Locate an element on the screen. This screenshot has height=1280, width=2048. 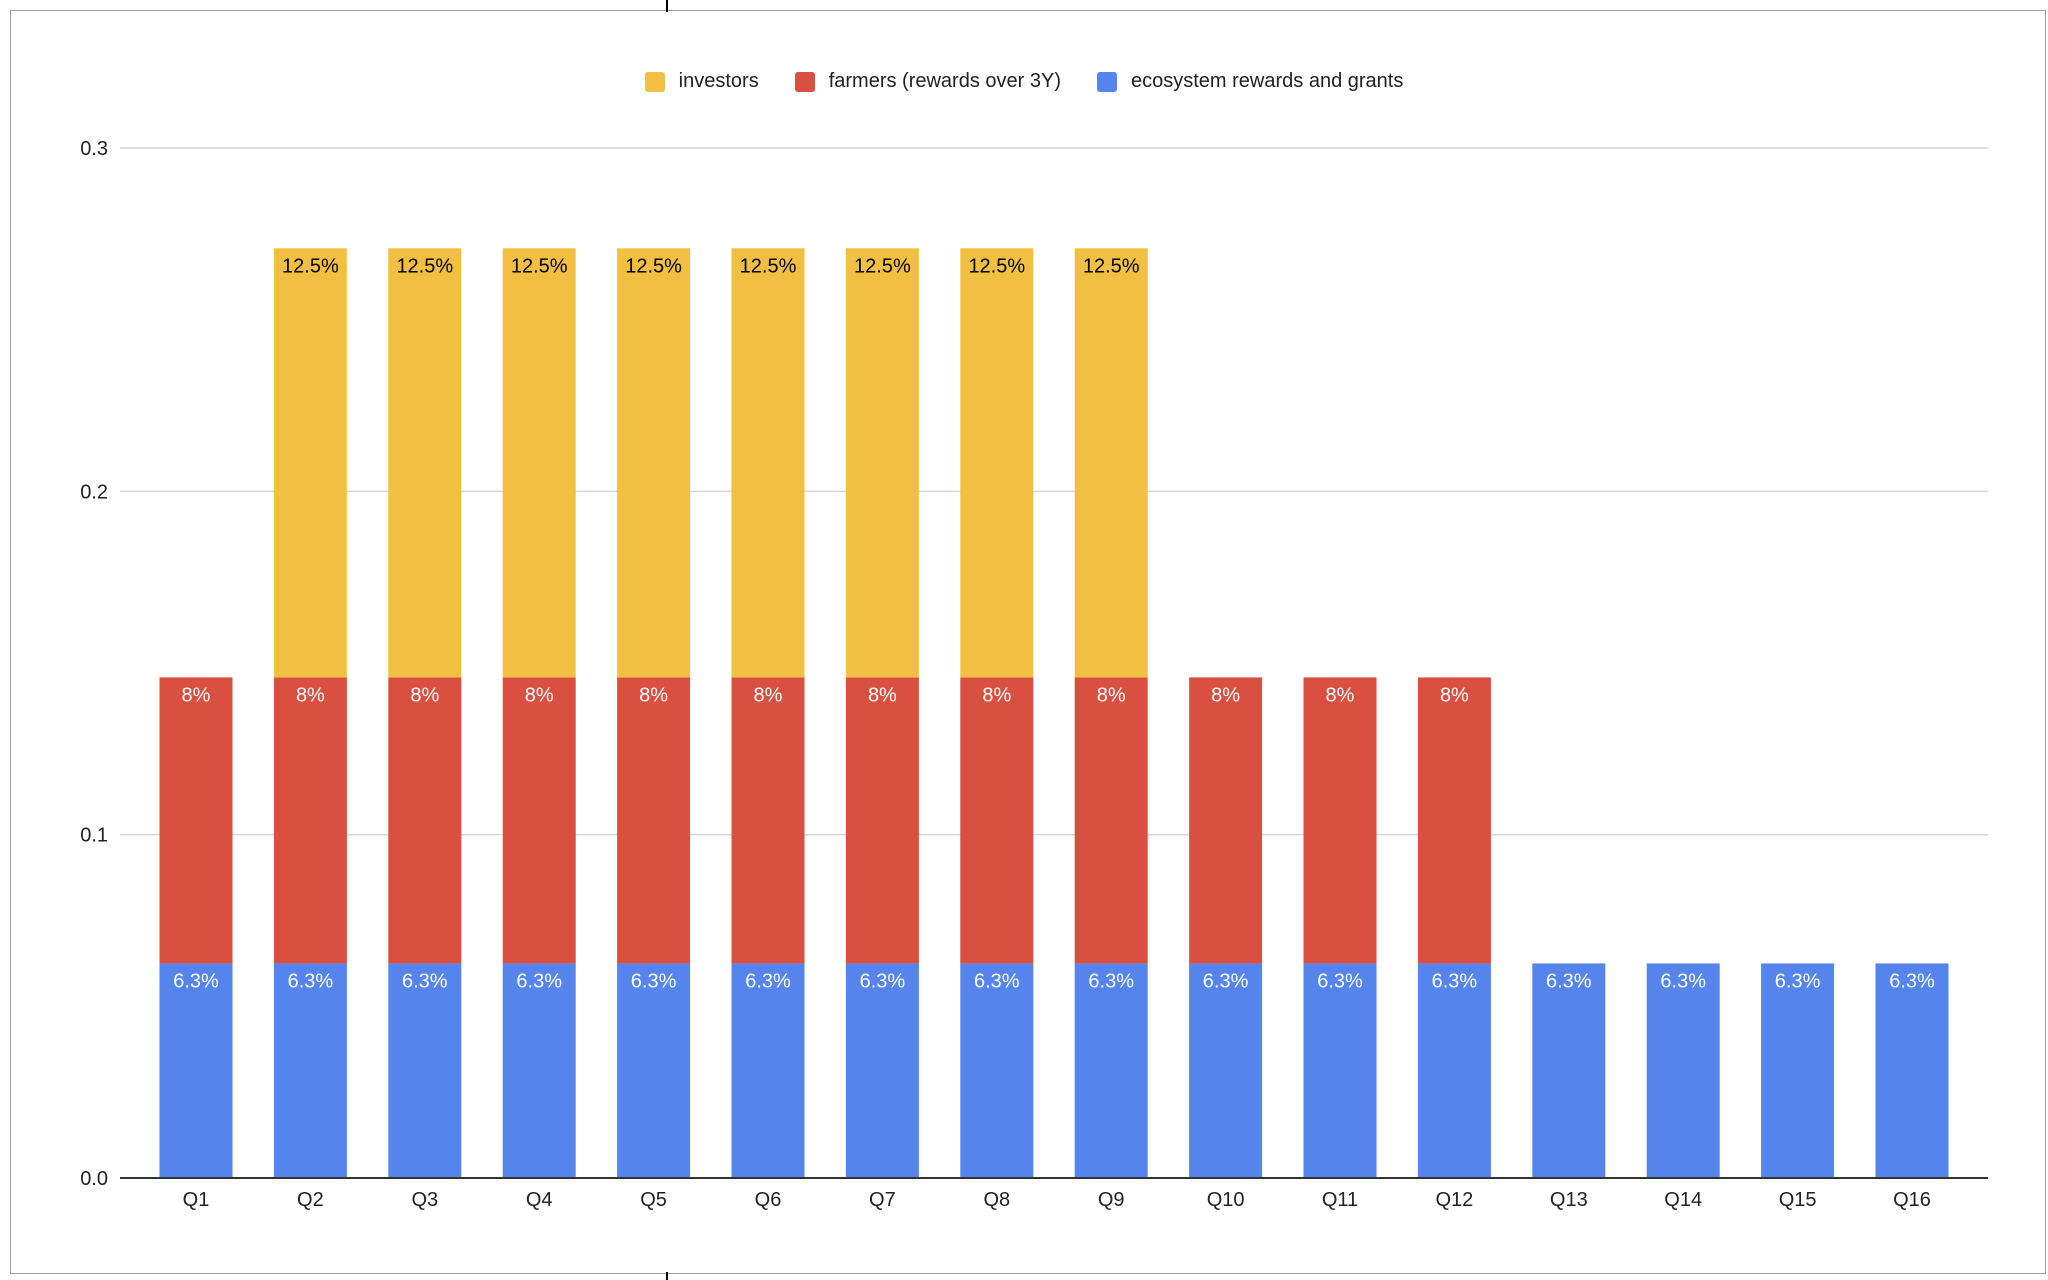
x-tick-label: Q15 is located at coordinates (1798, 1200).